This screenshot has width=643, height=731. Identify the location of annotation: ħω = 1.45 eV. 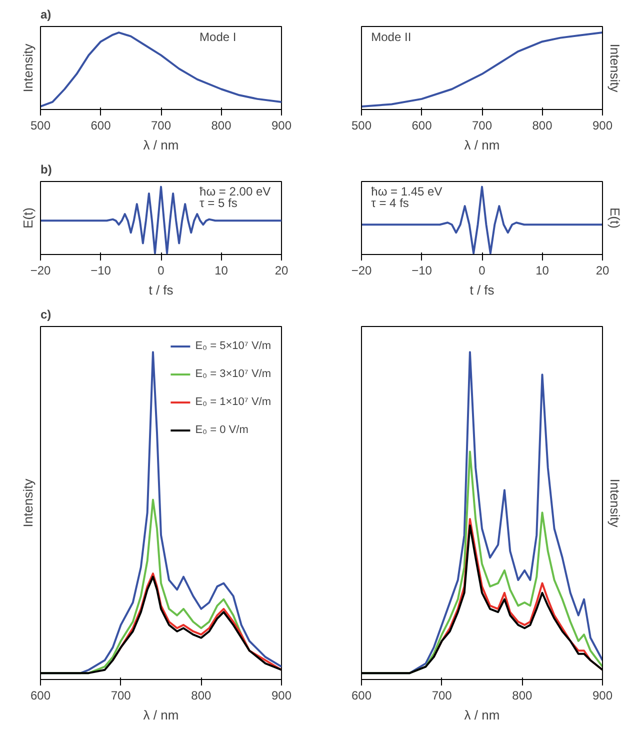
(406, 191).